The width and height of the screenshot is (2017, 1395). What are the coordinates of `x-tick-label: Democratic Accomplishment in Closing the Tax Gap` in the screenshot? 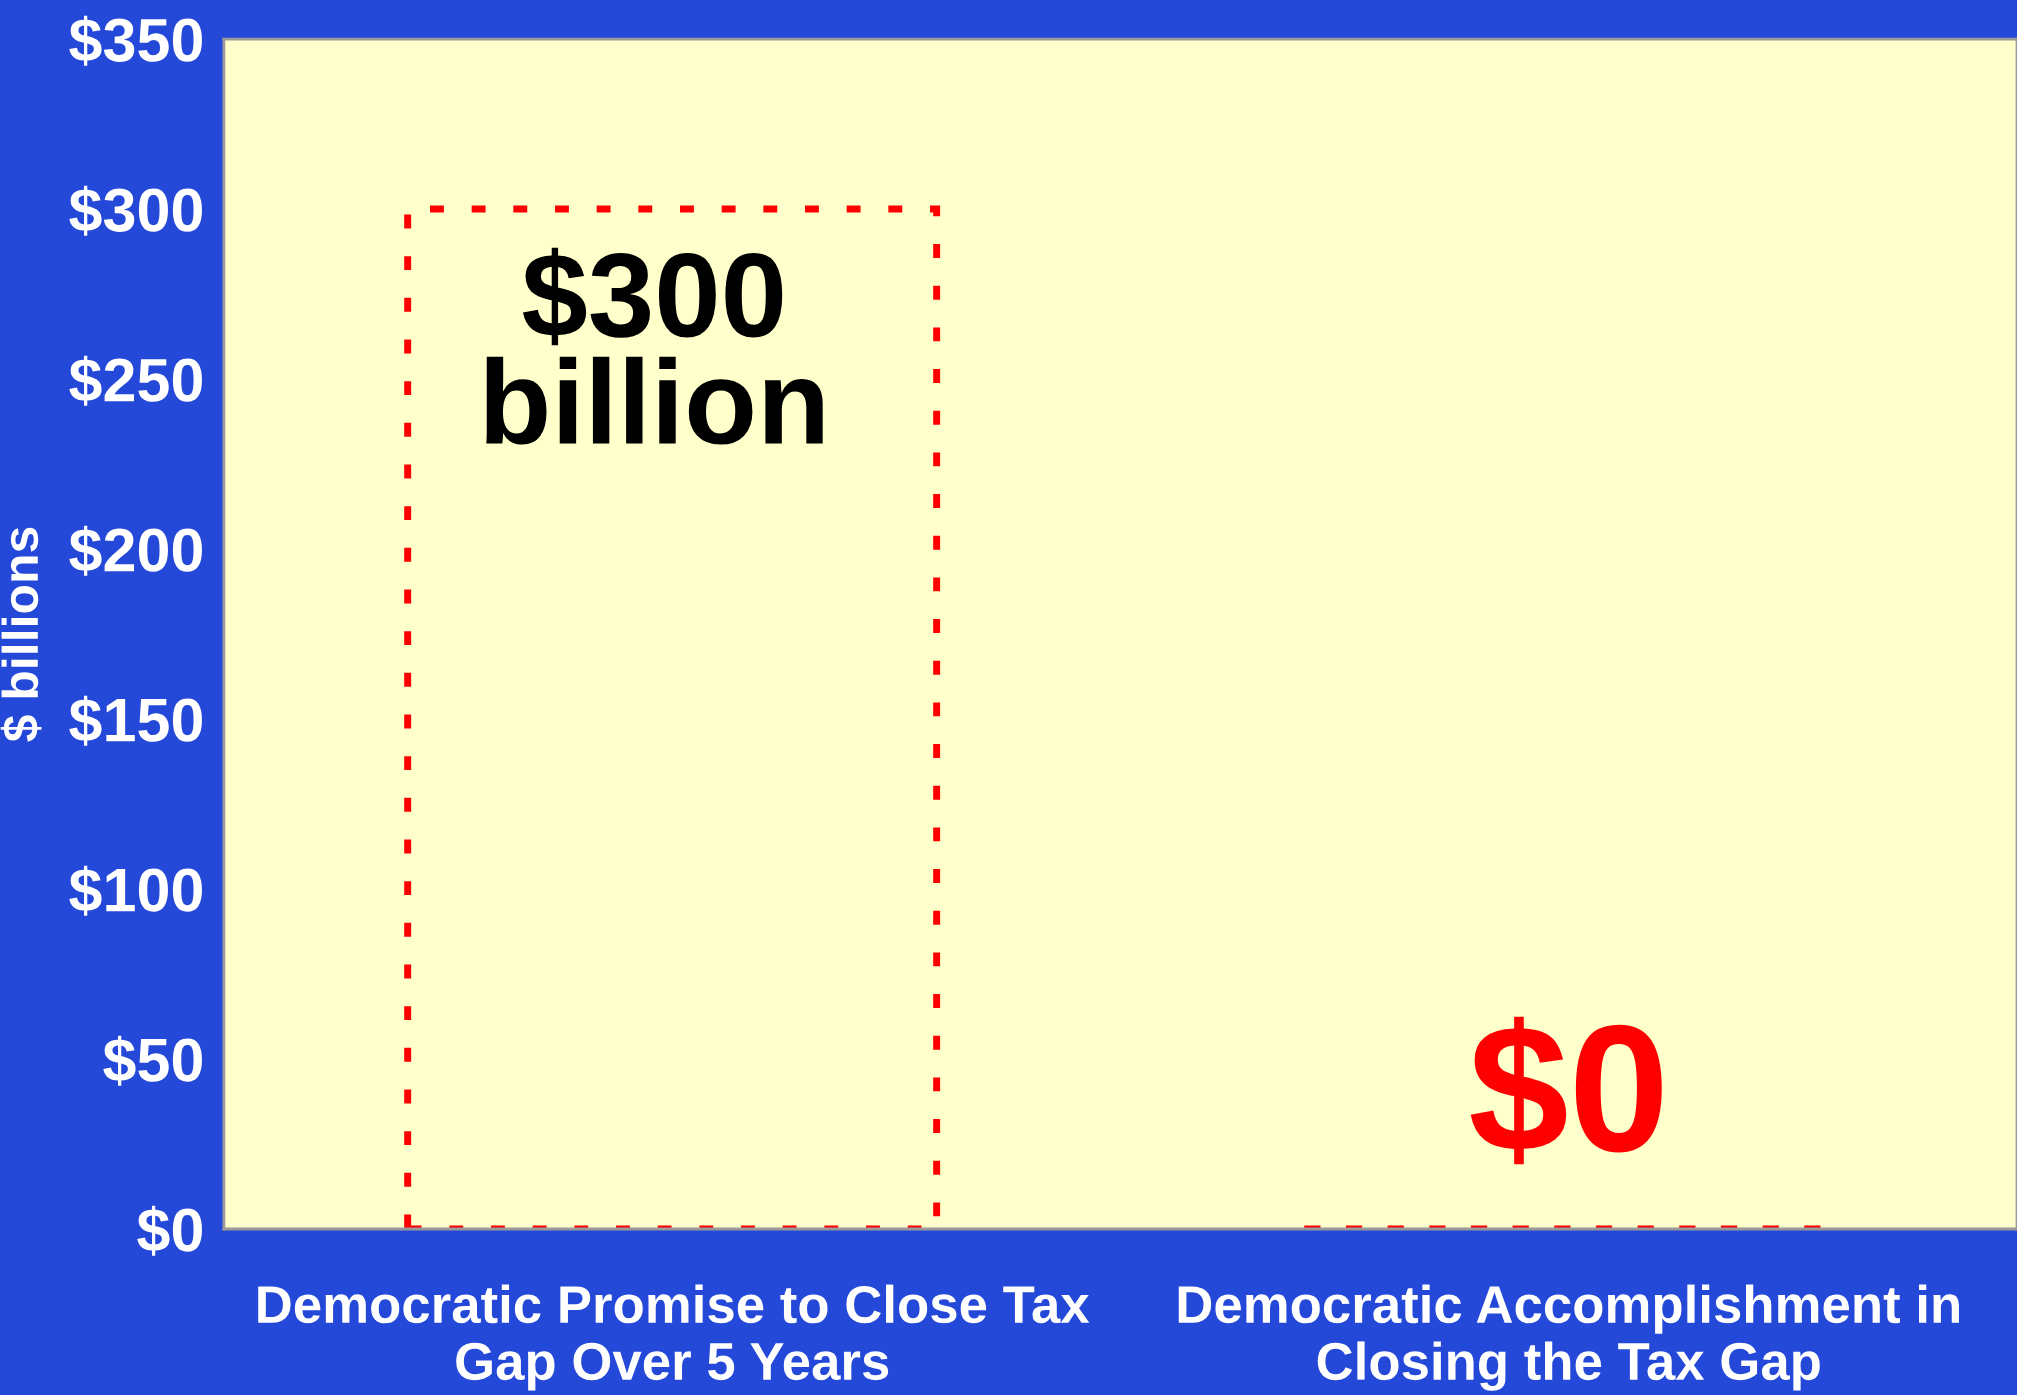 It's located at (1568, 1337).